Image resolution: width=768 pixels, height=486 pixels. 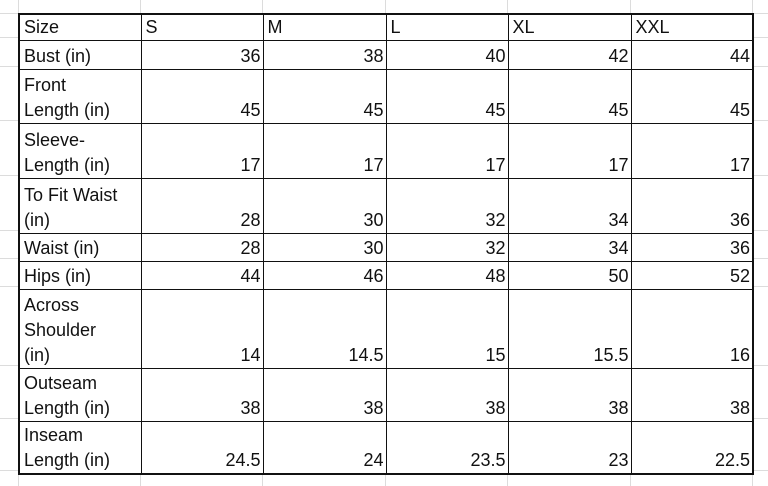 I want to click on table-row: Front Length (in) 45 45 45 45 45, so click(x=386, y=96).